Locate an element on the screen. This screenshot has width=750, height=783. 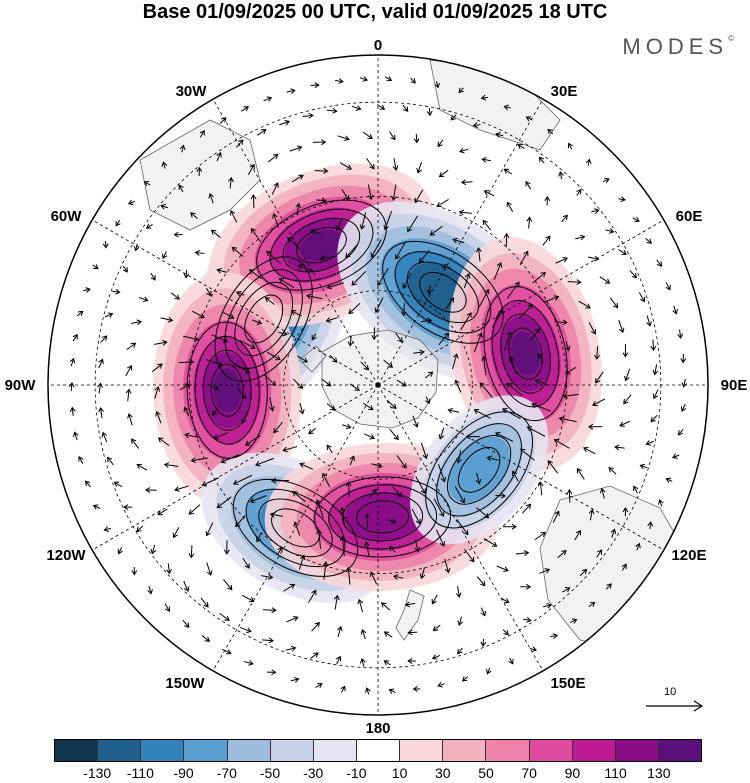
meridian-line is located at coordinates (460, 527).